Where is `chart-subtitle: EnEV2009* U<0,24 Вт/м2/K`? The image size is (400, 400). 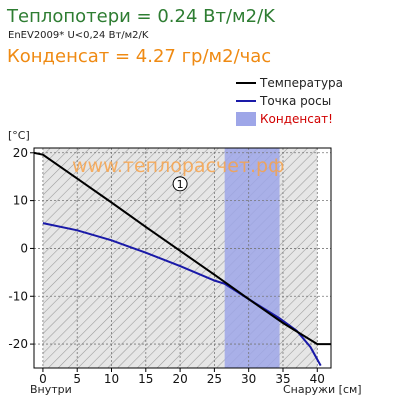 chart-subtitle: EnEV2009* U<0,24 Вт/м2/K is located at coordinates (78, 35).